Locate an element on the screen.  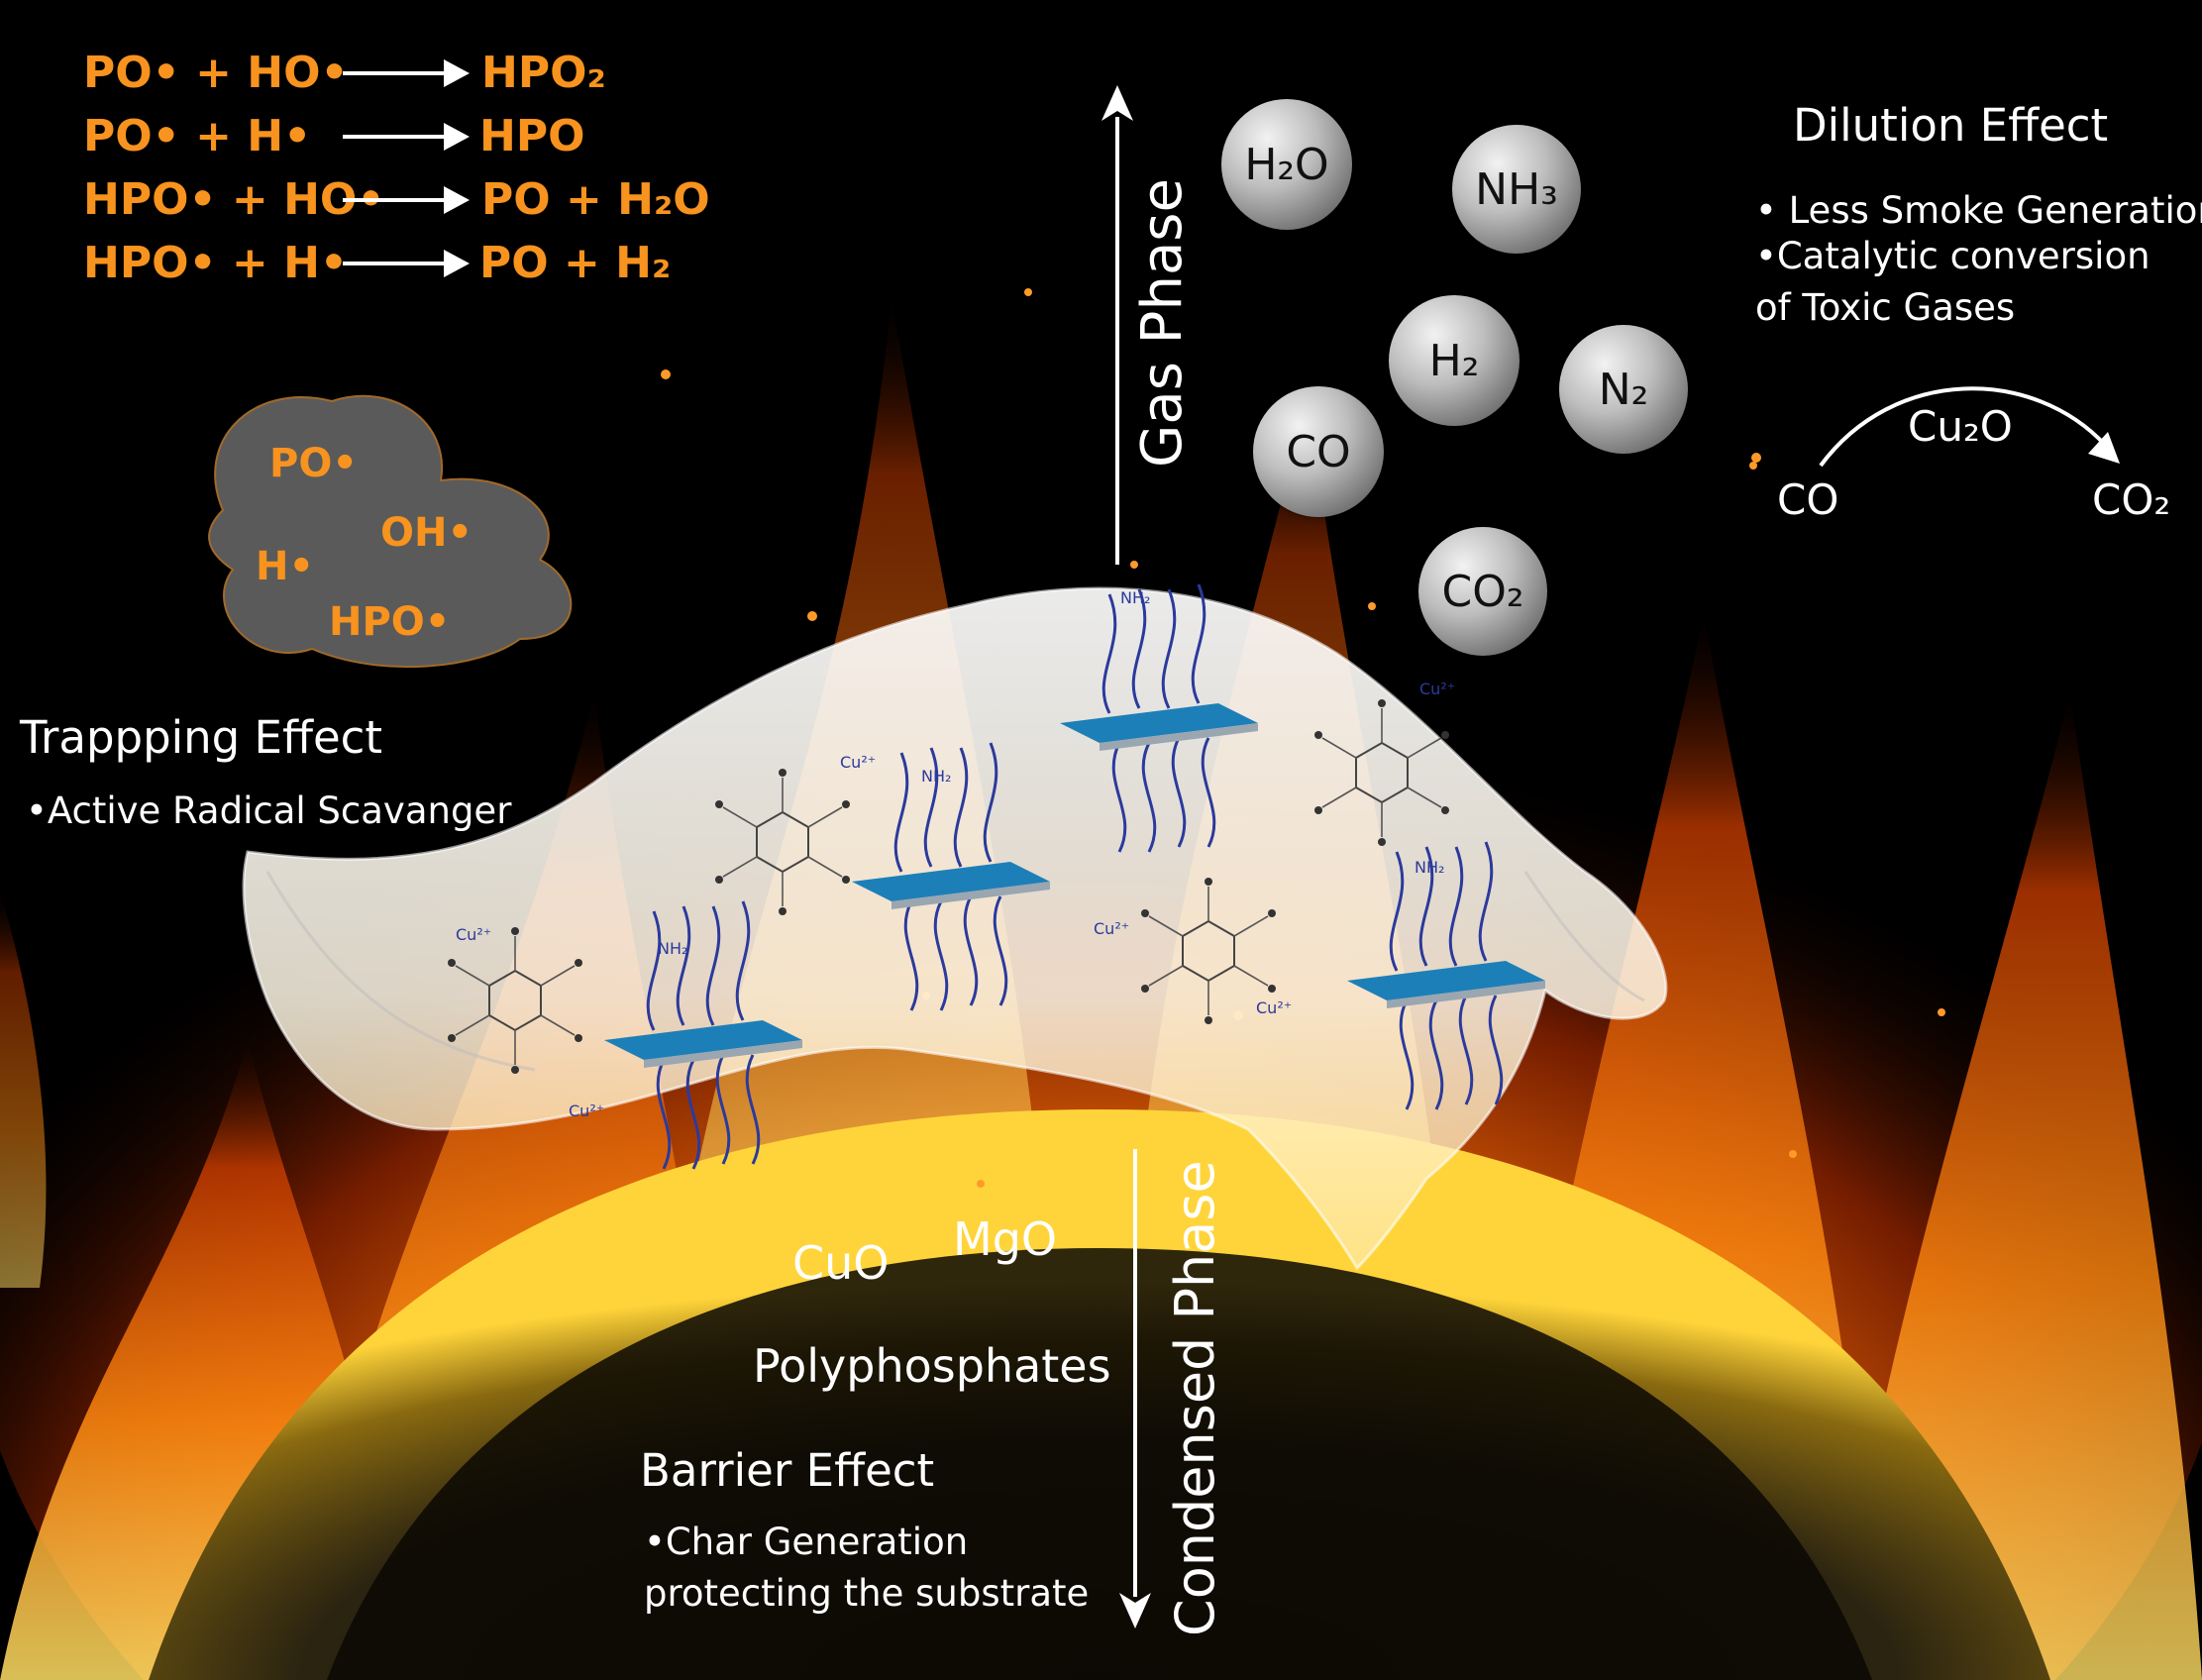
molecule-co2: CO₂ is located at coordinates (1483, 591).